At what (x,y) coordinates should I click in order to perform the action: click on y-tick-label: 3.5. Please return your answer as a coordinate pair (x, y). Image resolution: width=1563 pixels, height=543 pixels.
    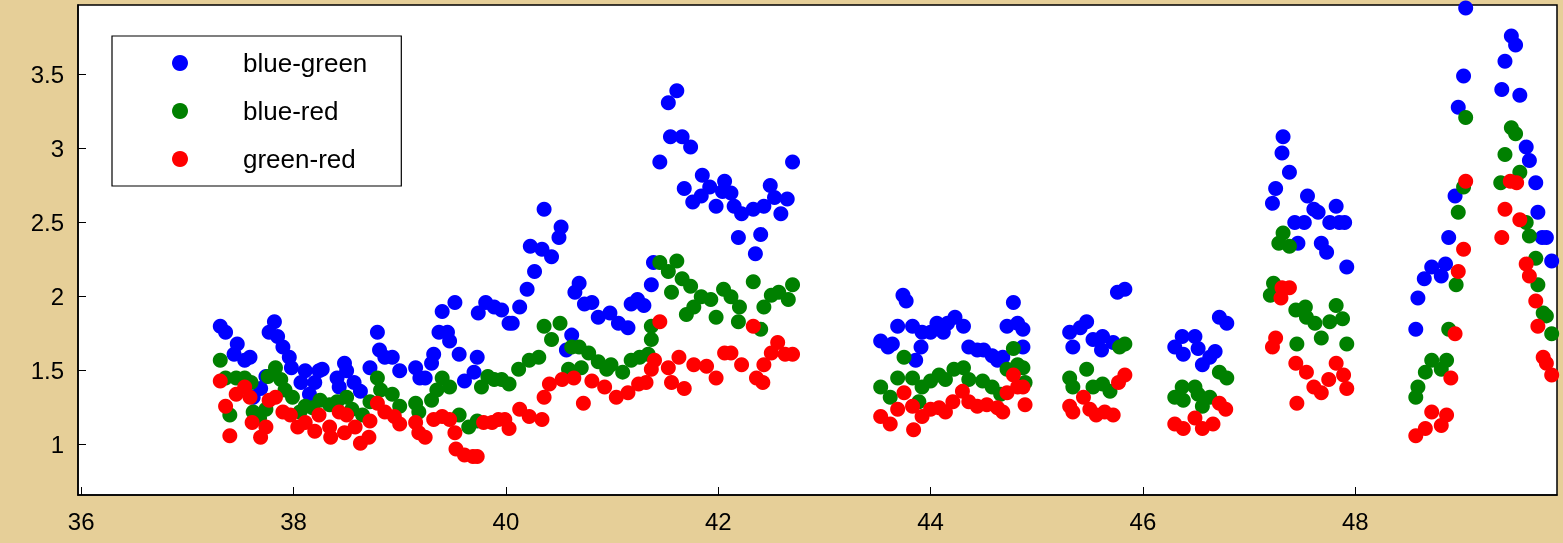
    Looking at the image, I should click on (47, 75).